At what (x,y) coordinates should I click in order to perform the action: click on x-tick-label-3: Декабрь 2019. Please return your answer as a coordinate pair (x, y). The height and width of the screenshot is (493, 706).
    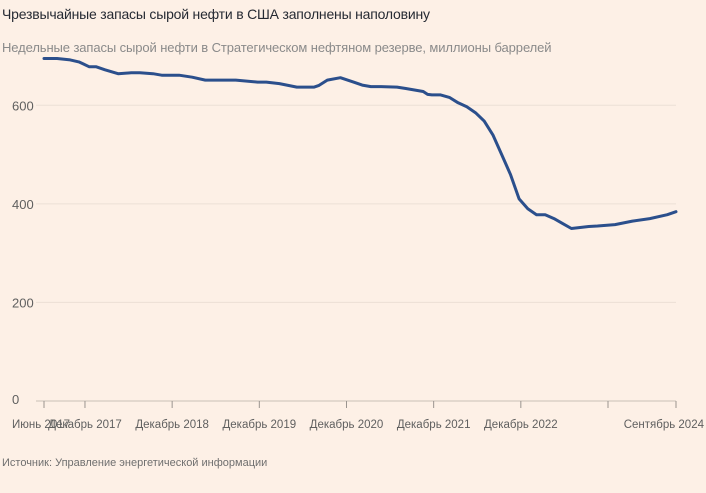
    Looking at the image, I should click on (260, 425).